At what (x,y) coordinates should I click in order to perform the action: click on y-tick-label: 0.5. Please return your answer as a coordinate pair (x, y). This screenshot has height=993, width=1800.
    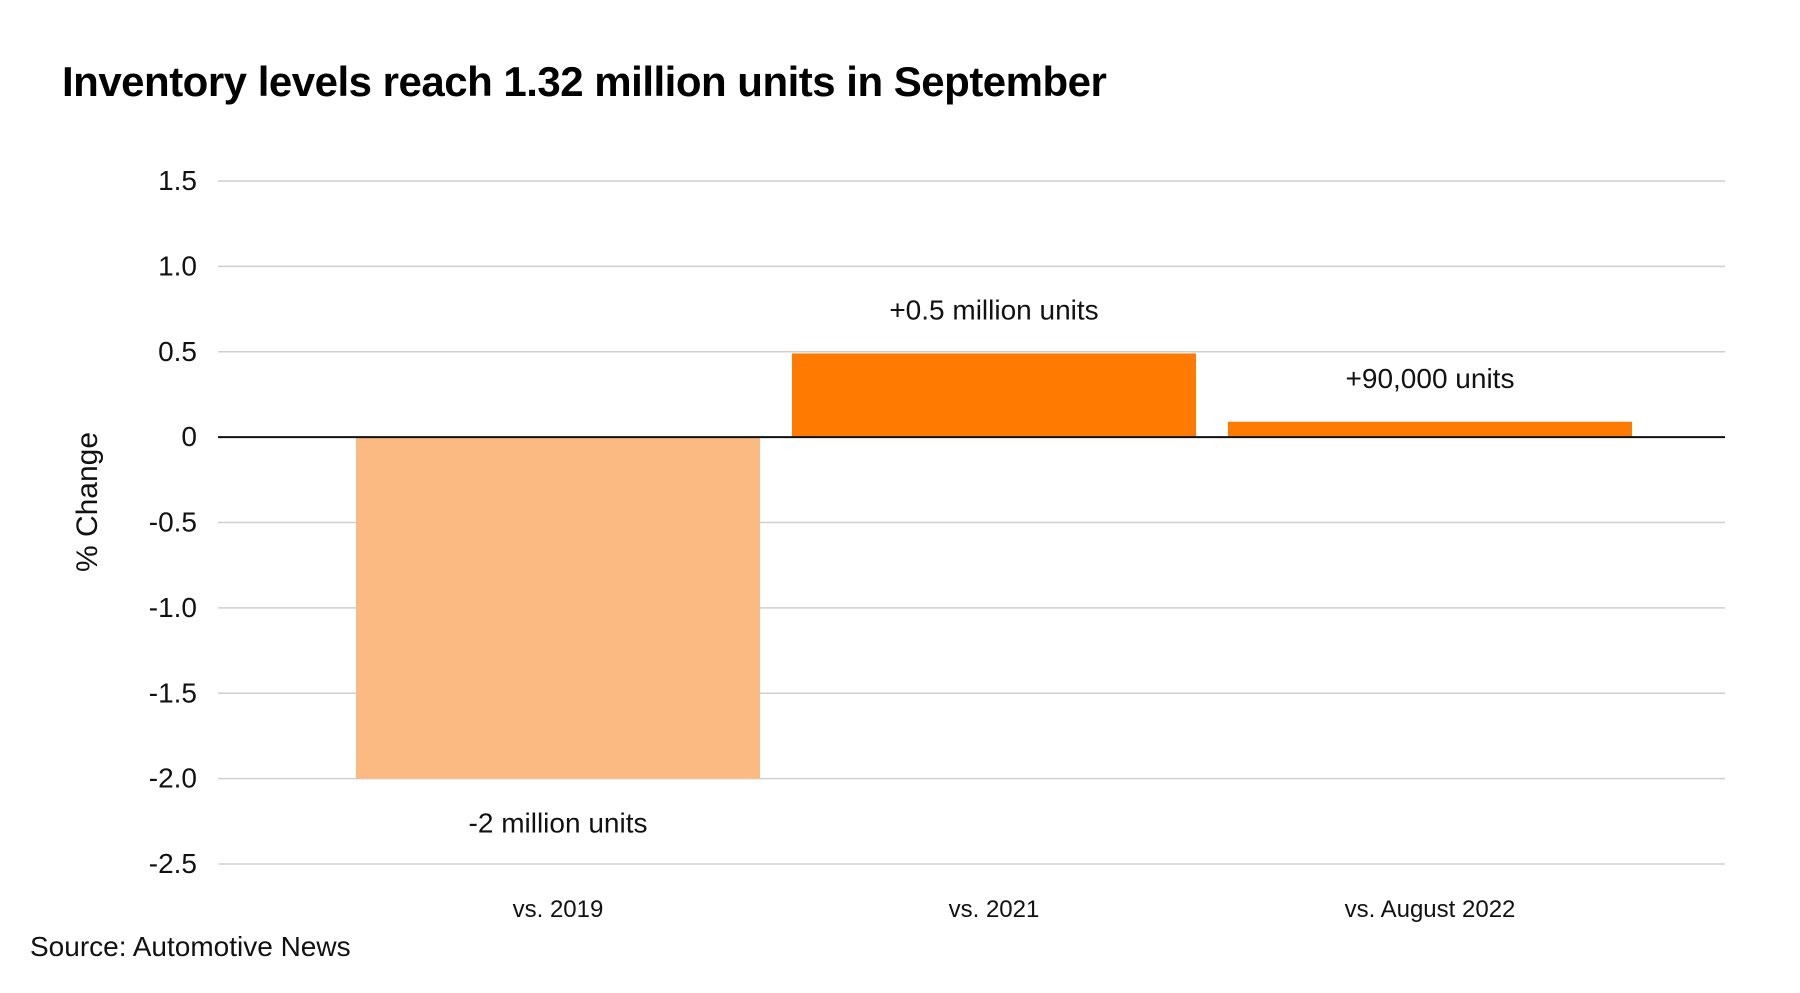
    Looking at the image, I should click on (177, 351).